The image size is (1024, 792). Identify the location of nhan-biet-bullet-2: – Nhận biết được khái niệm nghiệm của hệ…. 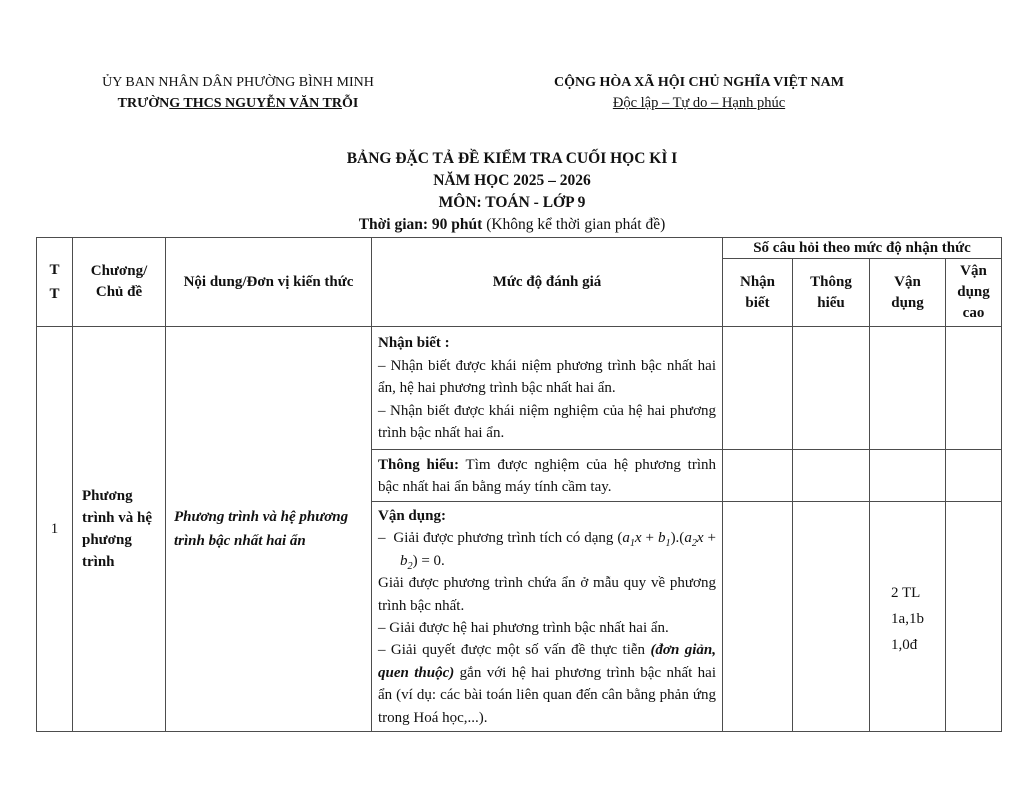
(547, 422).